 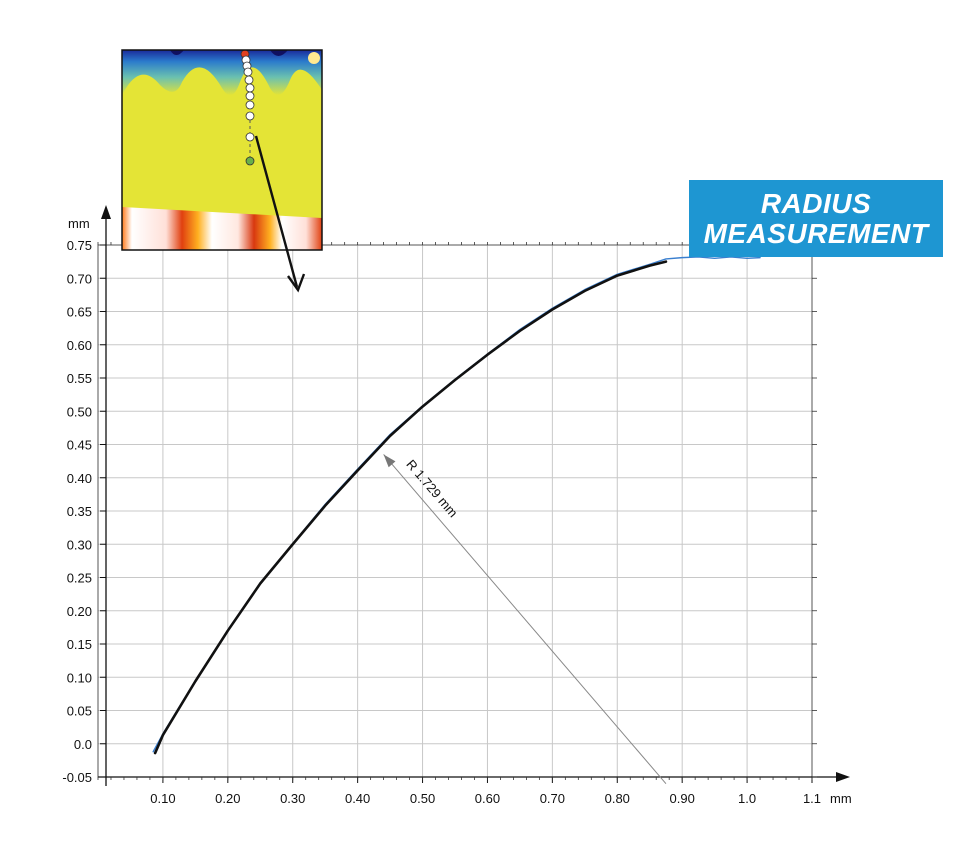 What do you see at coordinates (79, 611) in the screenshot?
I see `y-tick-label: 0.20` at bounding box center [79, 611].